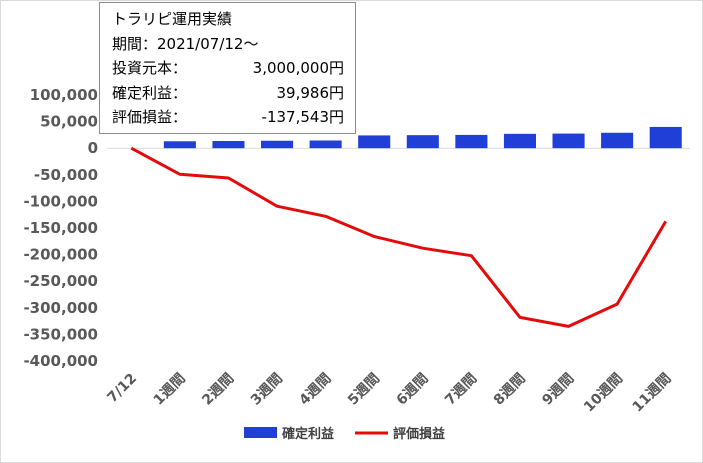 The height and width of the screenshot is (463, 703). I want to click on bar-series, so click(422, 137).